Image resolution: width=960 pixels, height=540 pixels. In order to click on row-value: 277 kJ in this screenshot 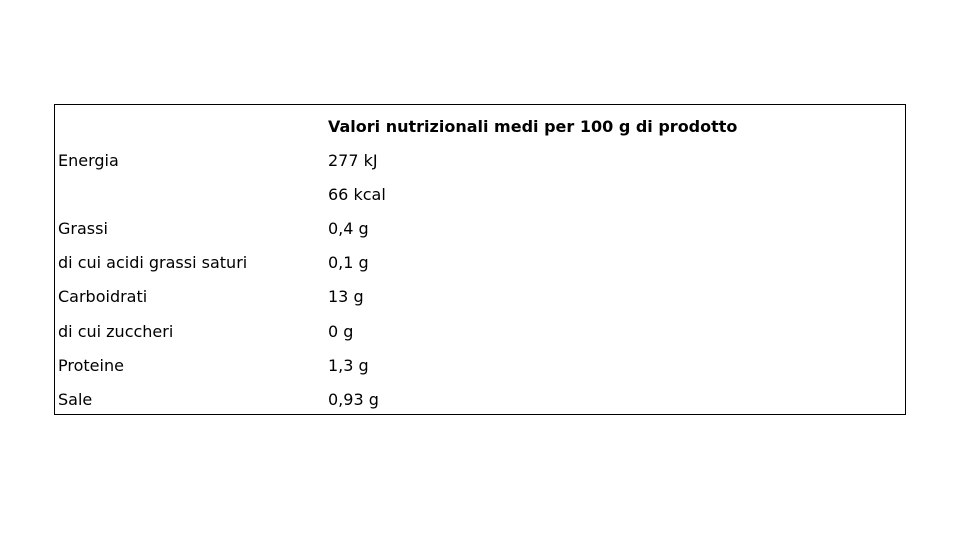, I will do `click(353, 160)`.